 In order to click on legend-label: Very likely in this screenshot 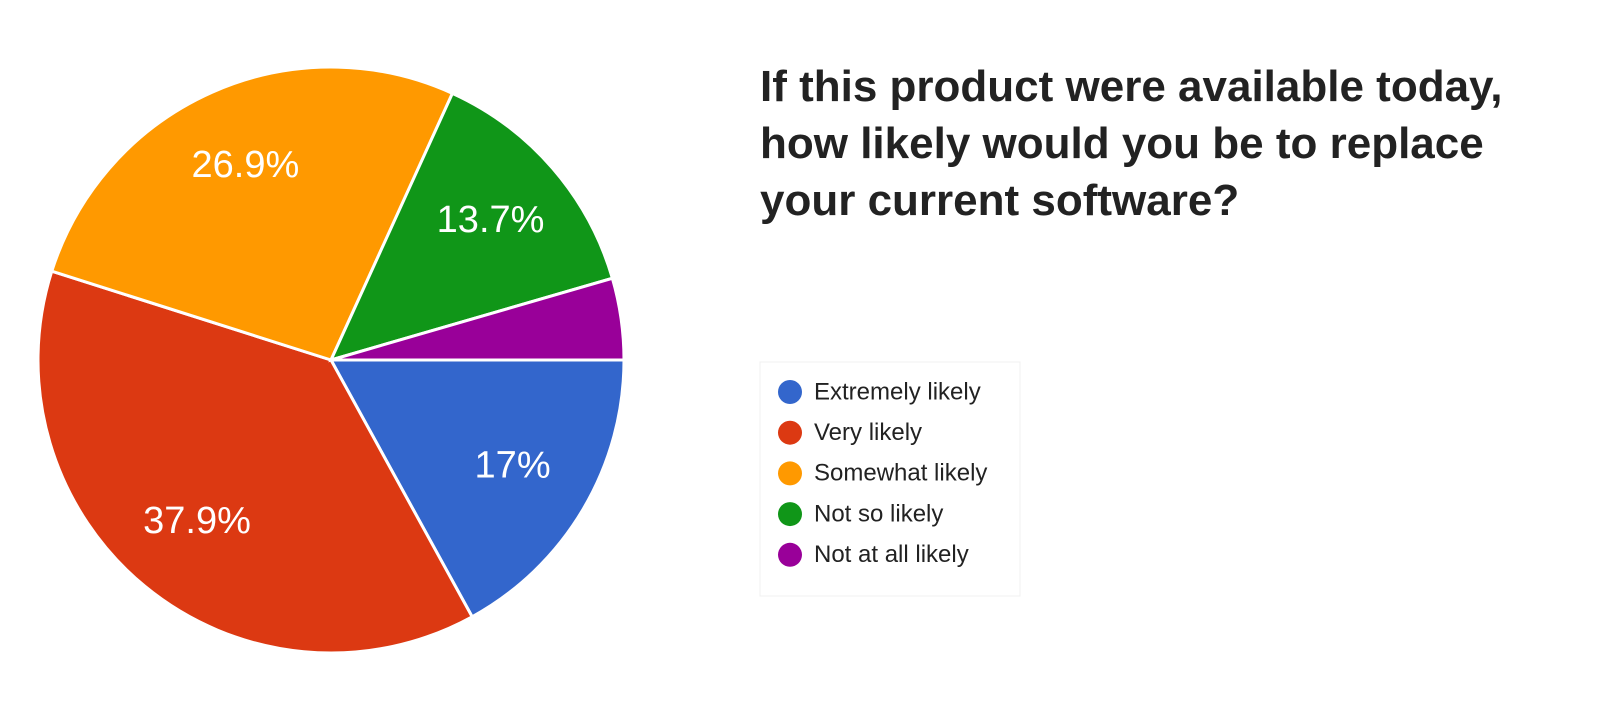, I will do `click(868, 432)`.